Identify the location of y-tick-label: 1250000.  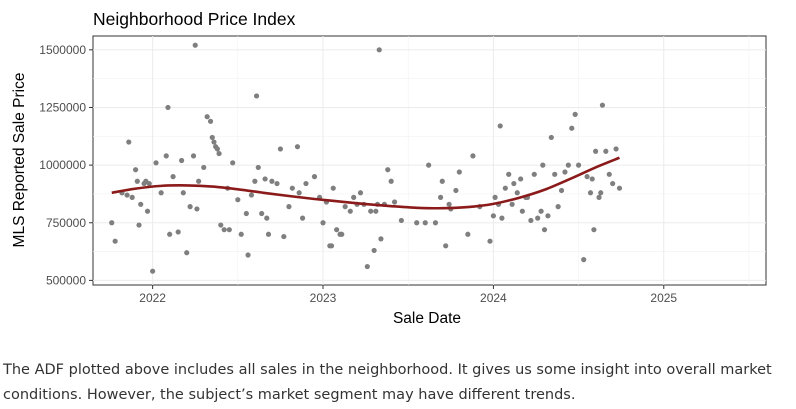
(62, 107).